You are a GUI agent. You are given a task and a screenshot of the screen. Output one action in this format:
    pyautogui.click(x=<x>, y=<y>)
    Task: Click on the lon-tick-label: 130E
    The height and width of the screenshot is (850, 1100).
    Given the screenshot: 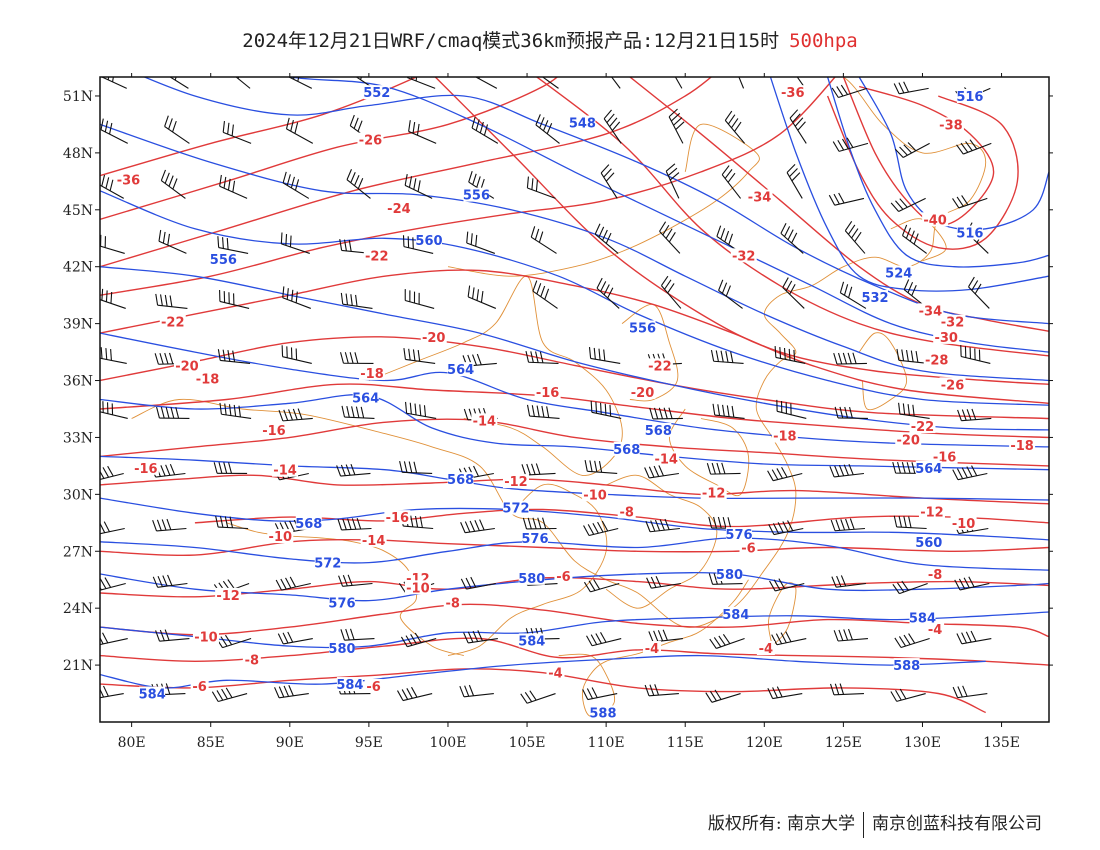 What is the action you would take?
    pyautogui.click(x=922, y=743)
    